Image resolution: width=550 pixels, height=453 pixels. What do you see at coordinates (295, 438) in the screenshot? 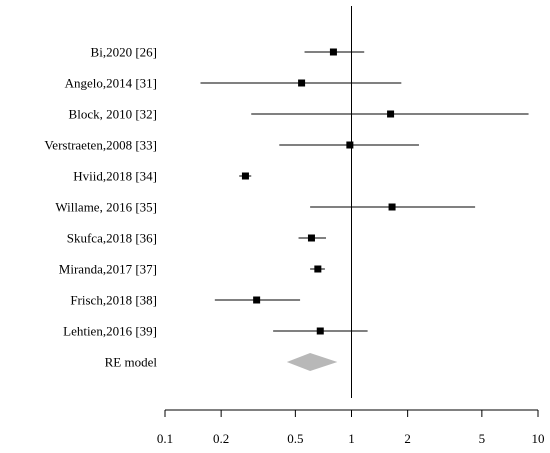
I see `x-tick-label: 0.5` at bounding box center [295, 438].